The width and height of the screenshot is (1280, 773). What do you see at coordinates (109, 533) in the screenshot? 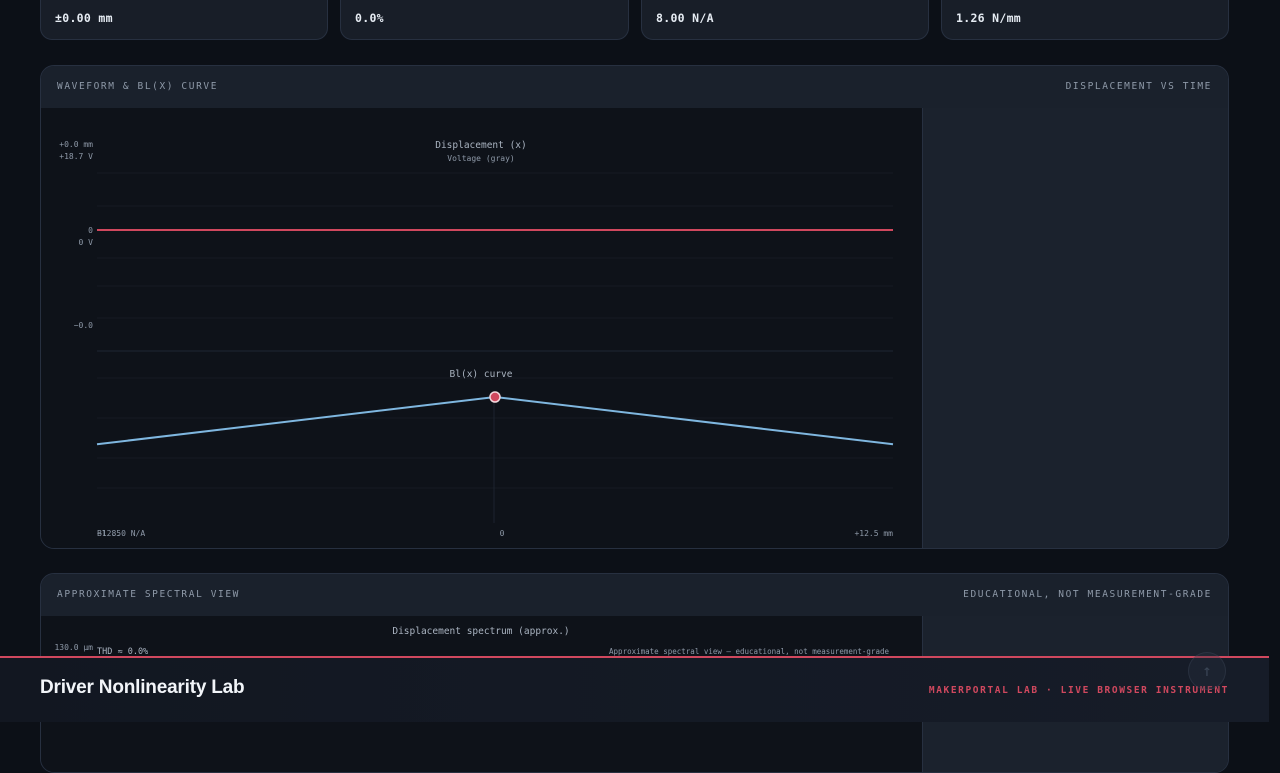
I see `x-left-label: −12.5` at bounding box center [109, 533].